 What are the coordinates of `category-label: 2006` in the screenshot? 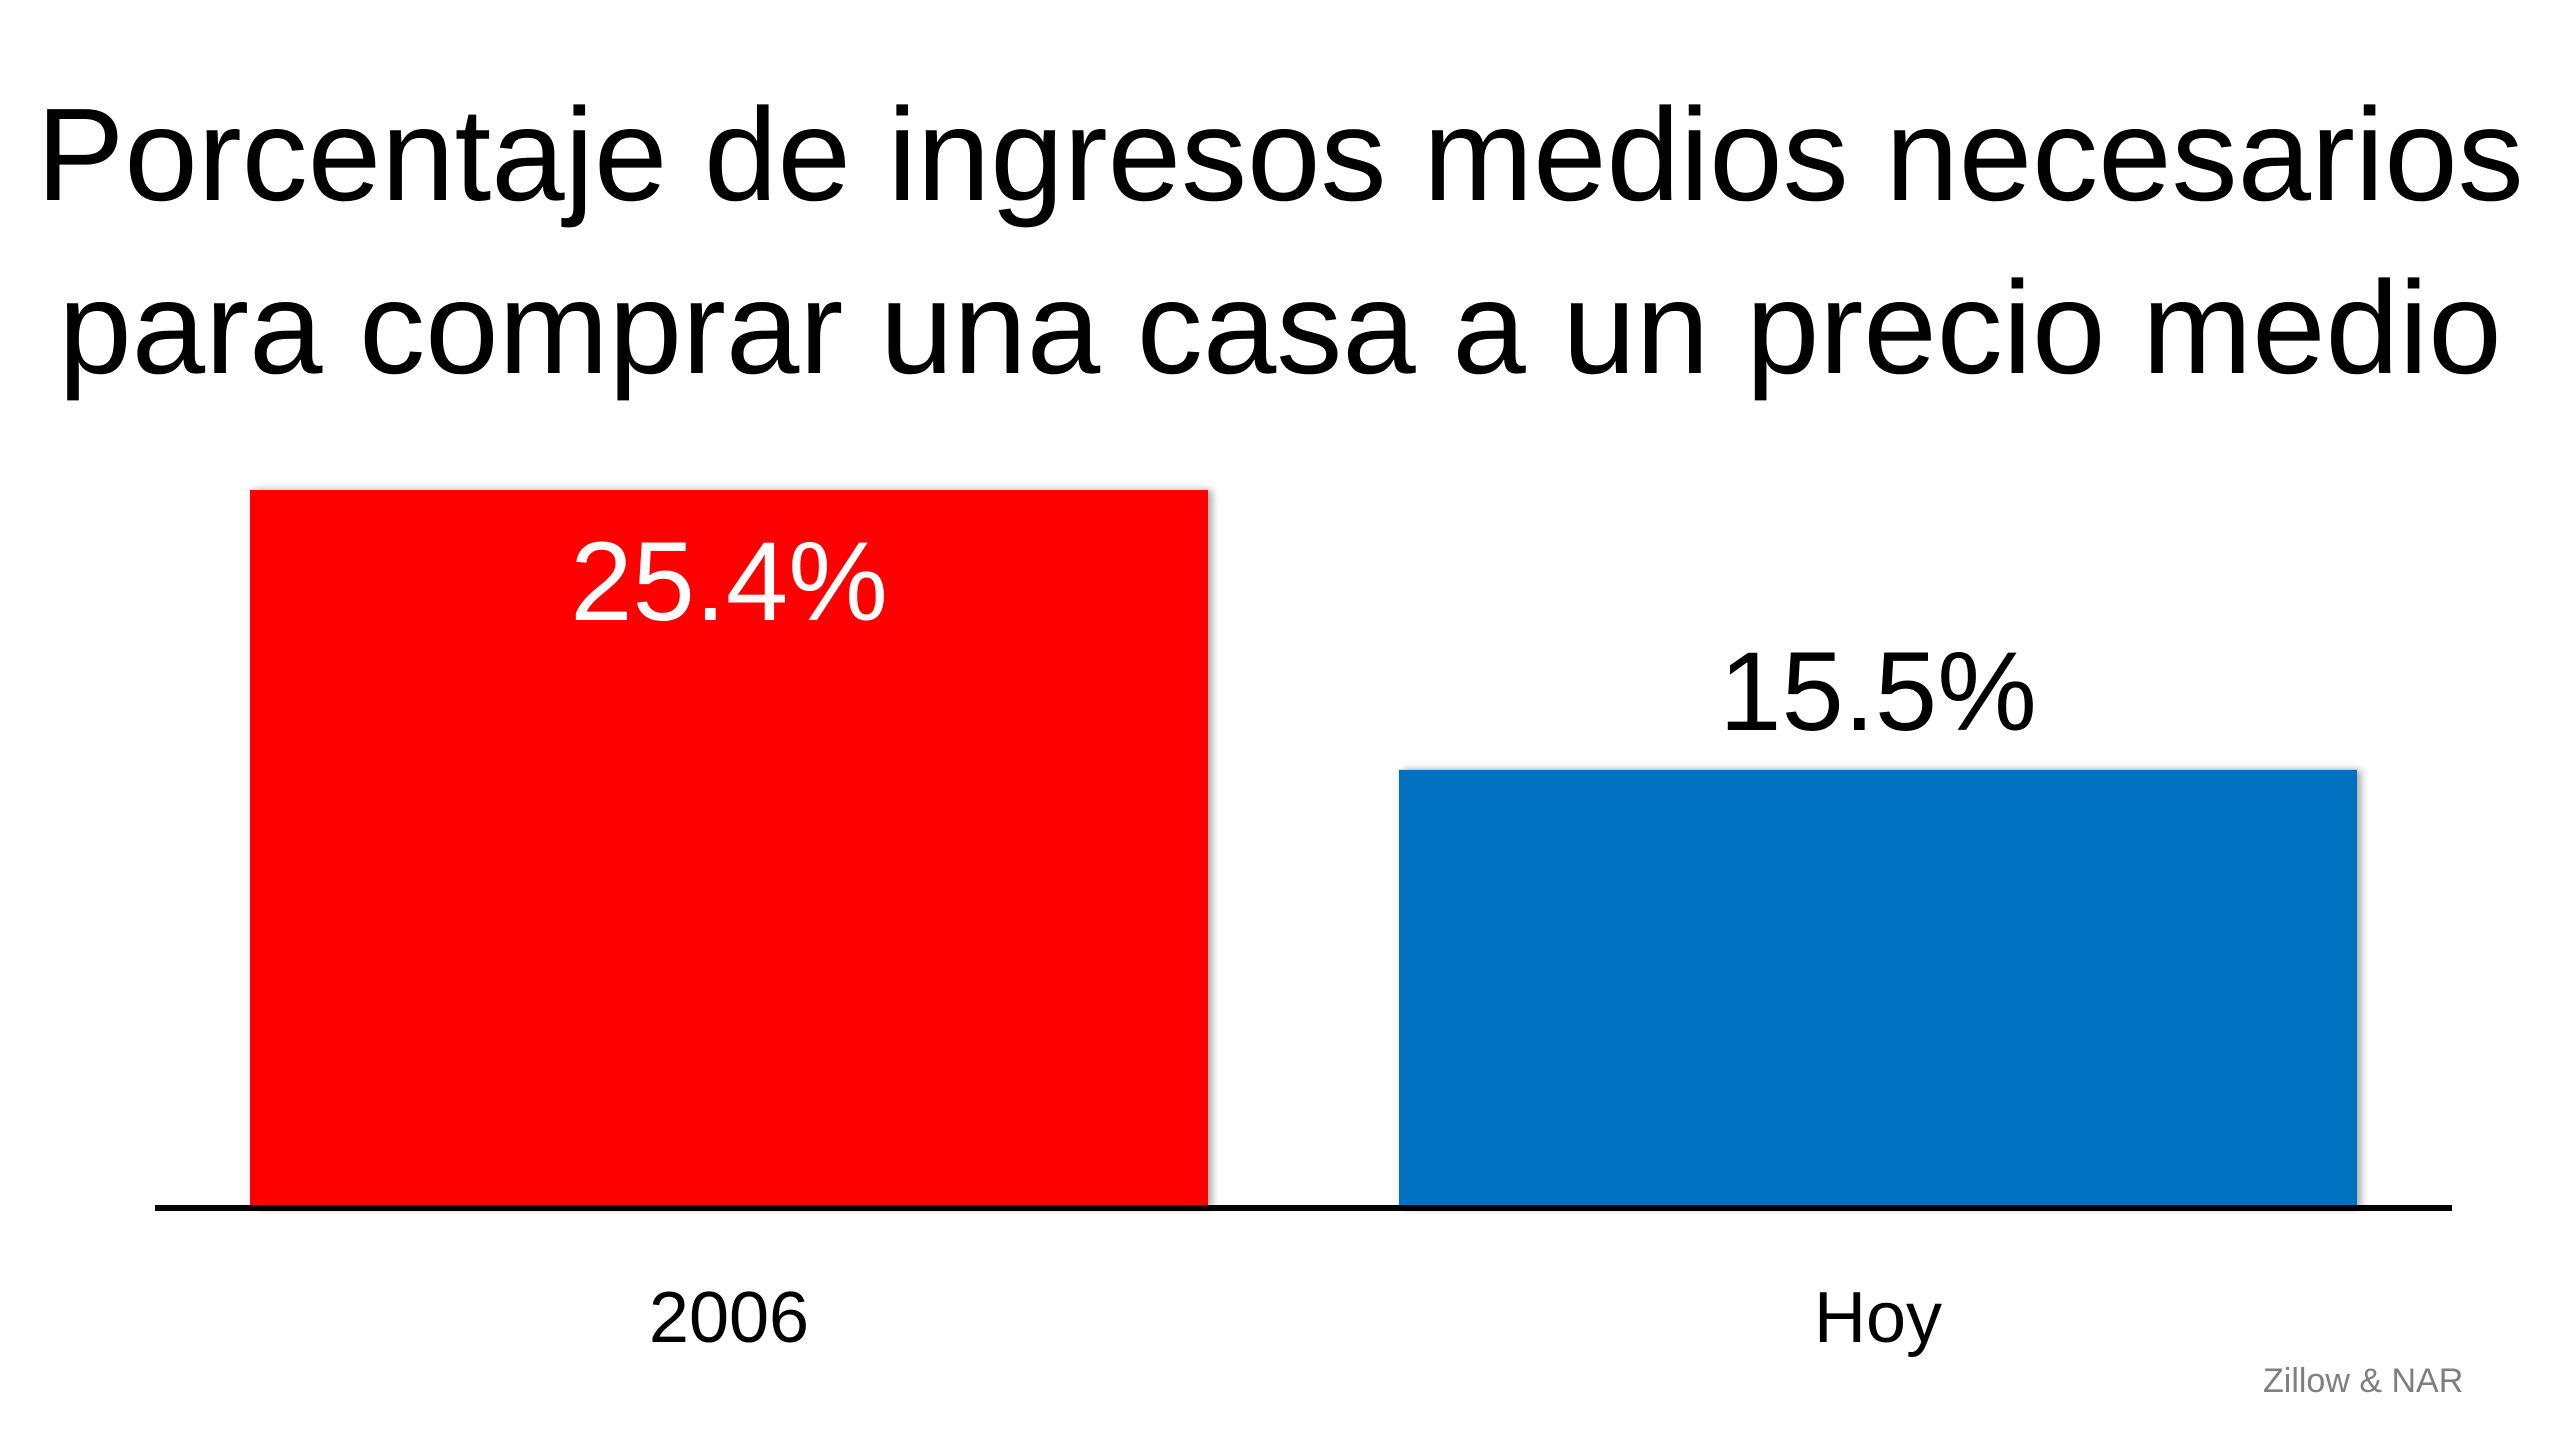 It's located at (729, 1318).